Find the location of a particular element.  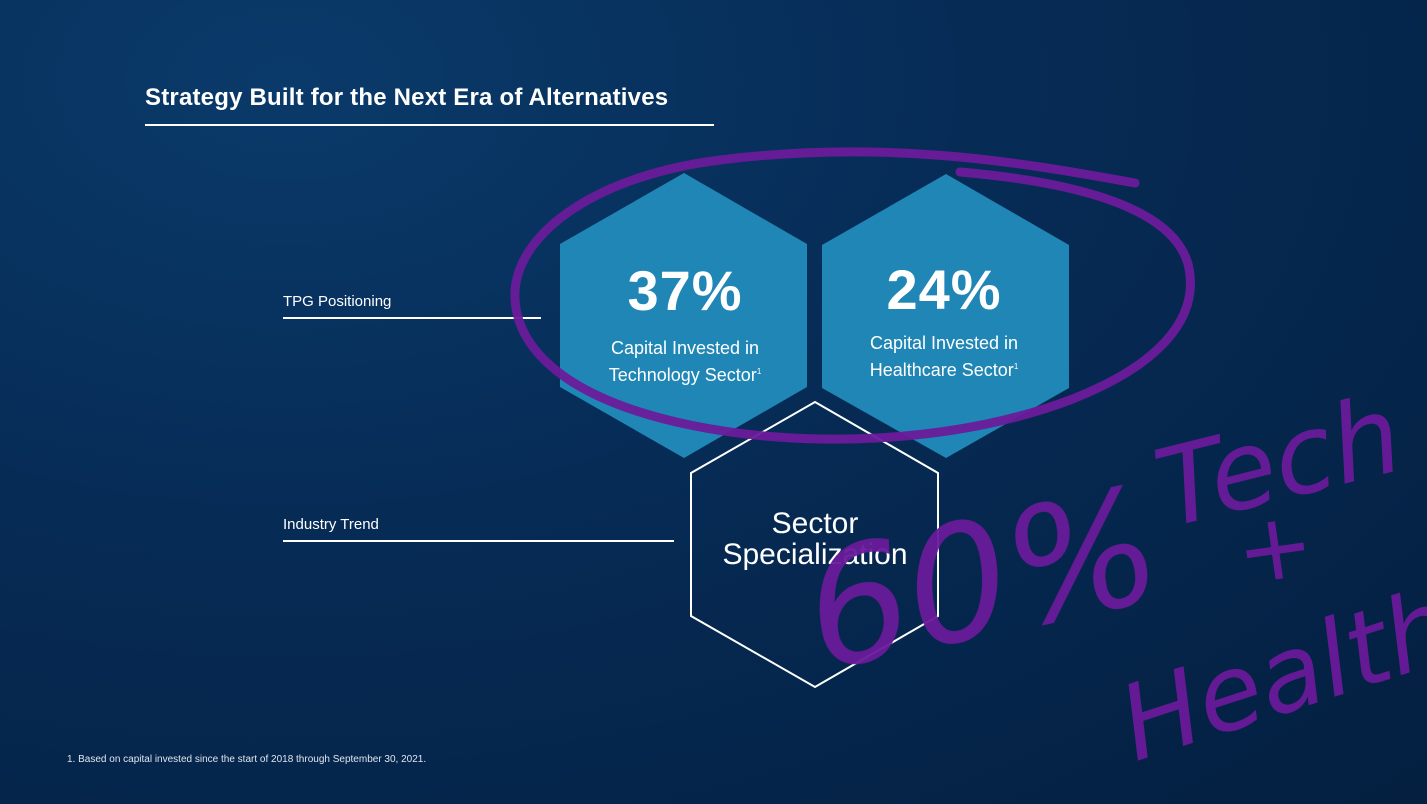

sector-specialization-hexagon is located at coordinates (814, 544).